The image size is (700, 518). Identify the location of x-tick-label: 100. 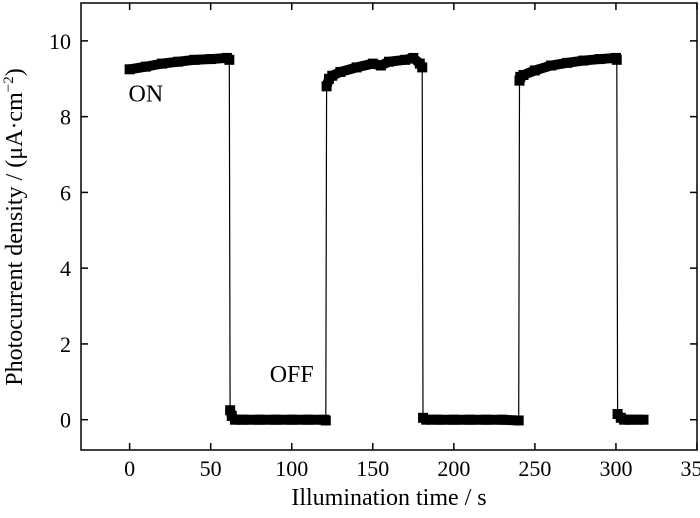
(291, 468).